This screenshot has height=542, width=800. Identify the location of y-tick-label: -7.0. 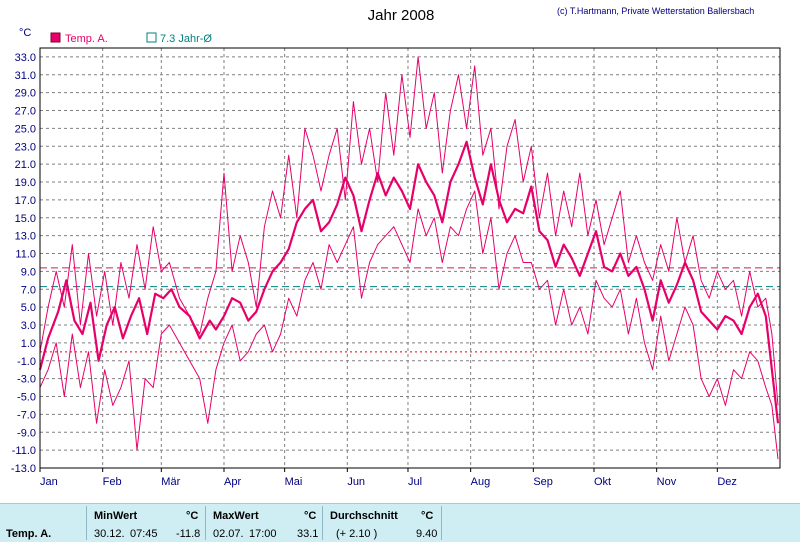
(26, 415).